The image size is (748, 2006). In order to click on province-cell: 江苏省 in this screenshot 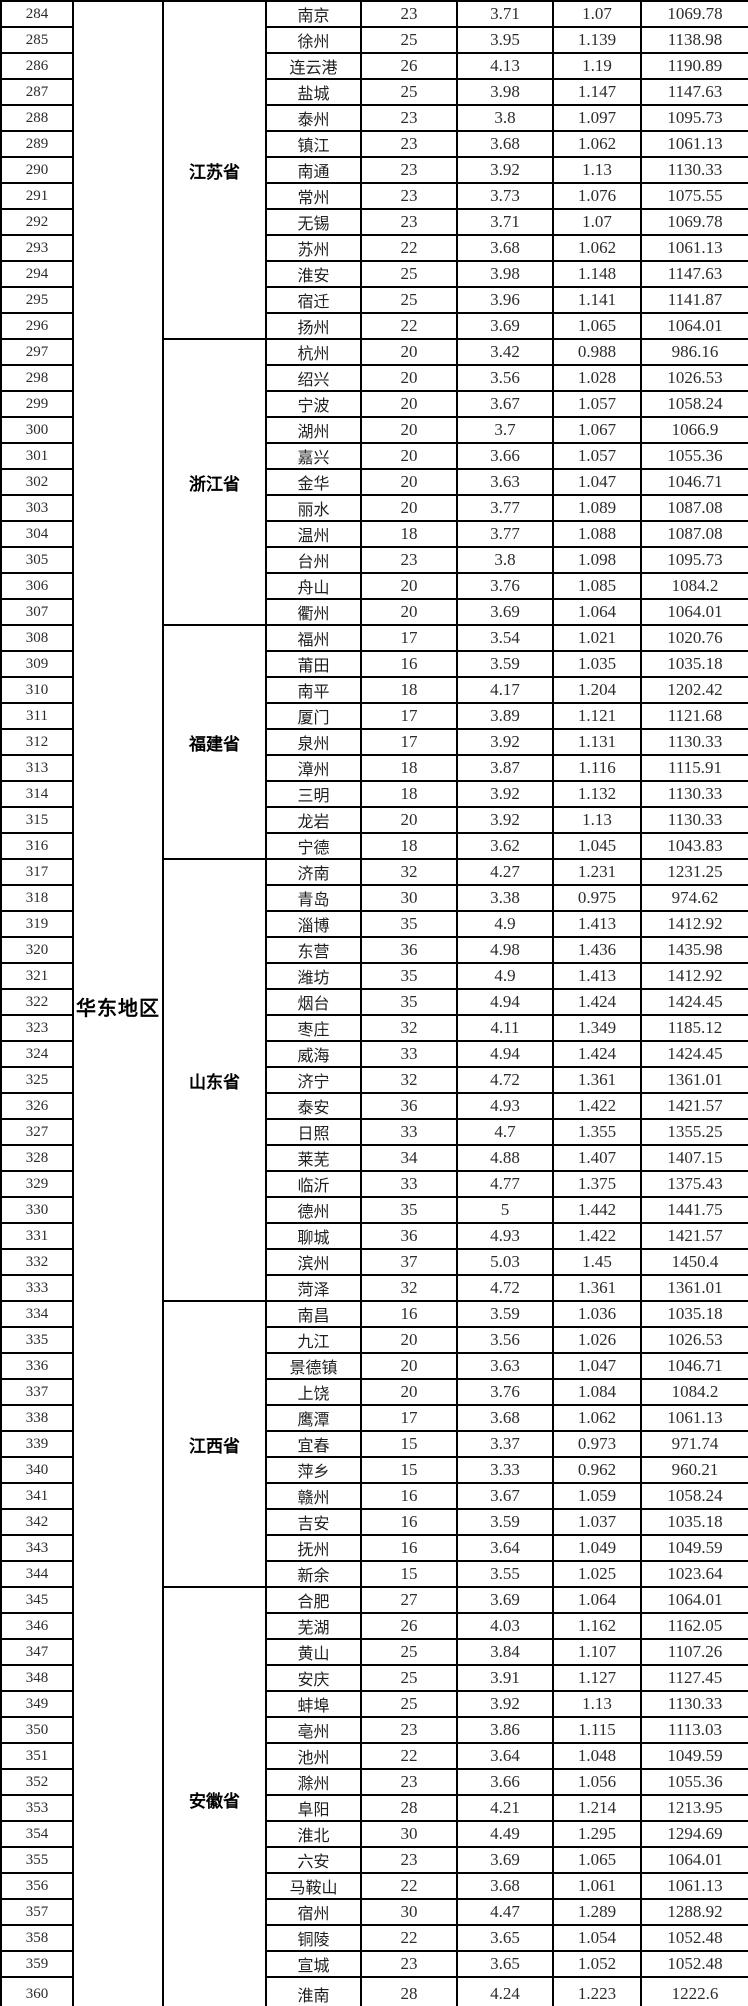, I will do `click(214, 170)`.